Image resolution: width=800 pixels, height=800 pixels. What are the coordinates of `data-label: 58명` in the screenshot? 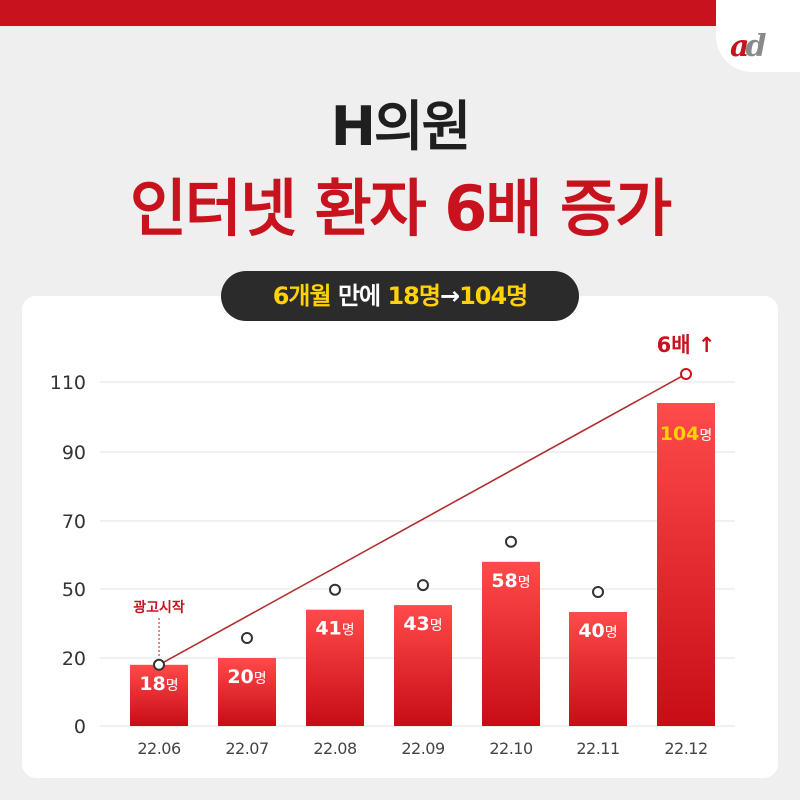 It's located at (510, 581).